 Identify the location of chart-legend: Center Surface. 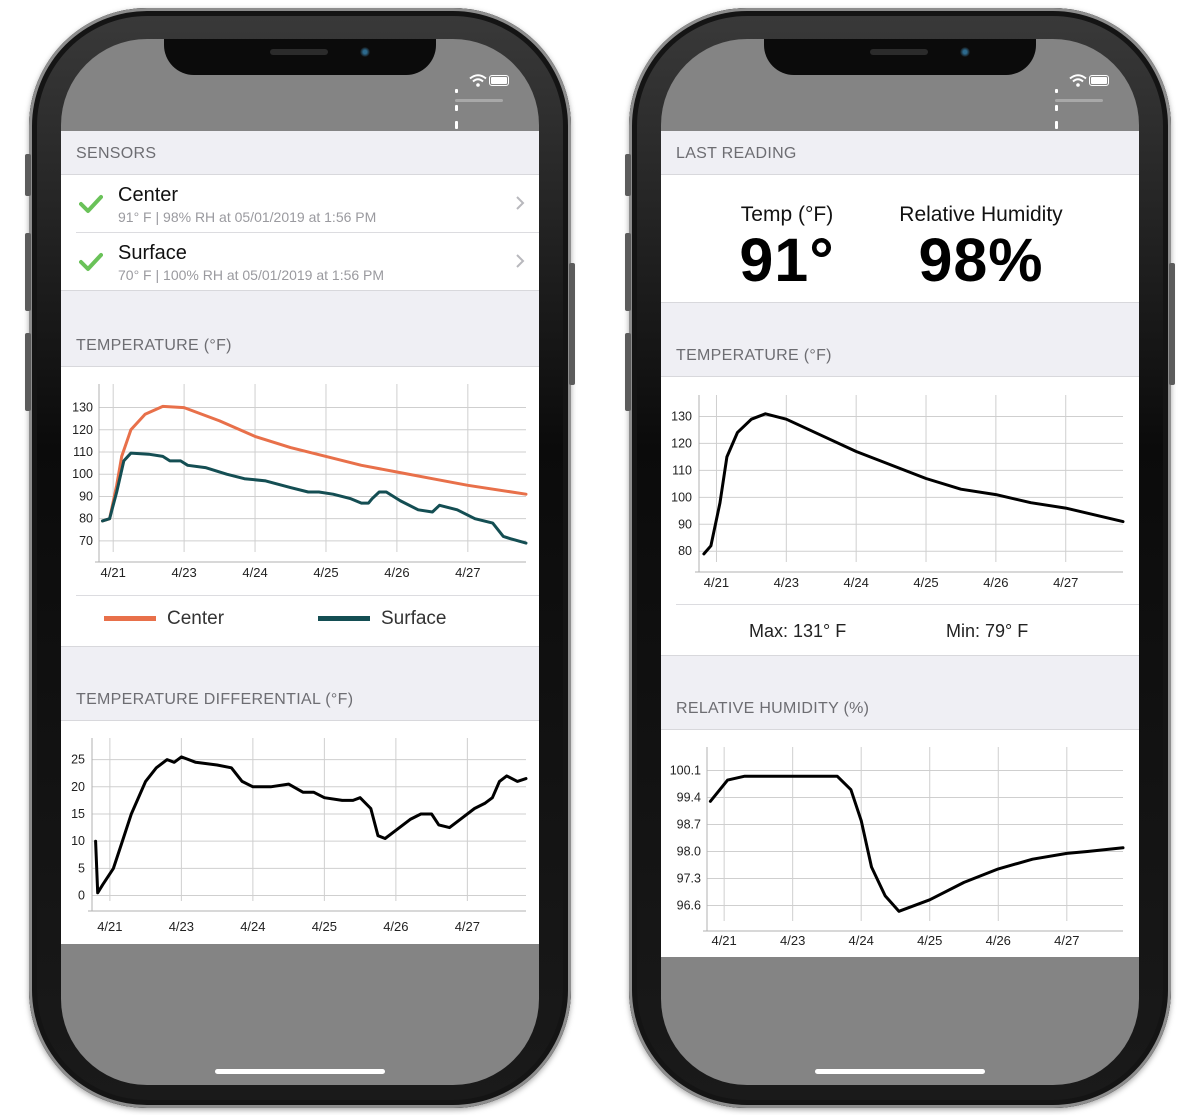
(300, 621).